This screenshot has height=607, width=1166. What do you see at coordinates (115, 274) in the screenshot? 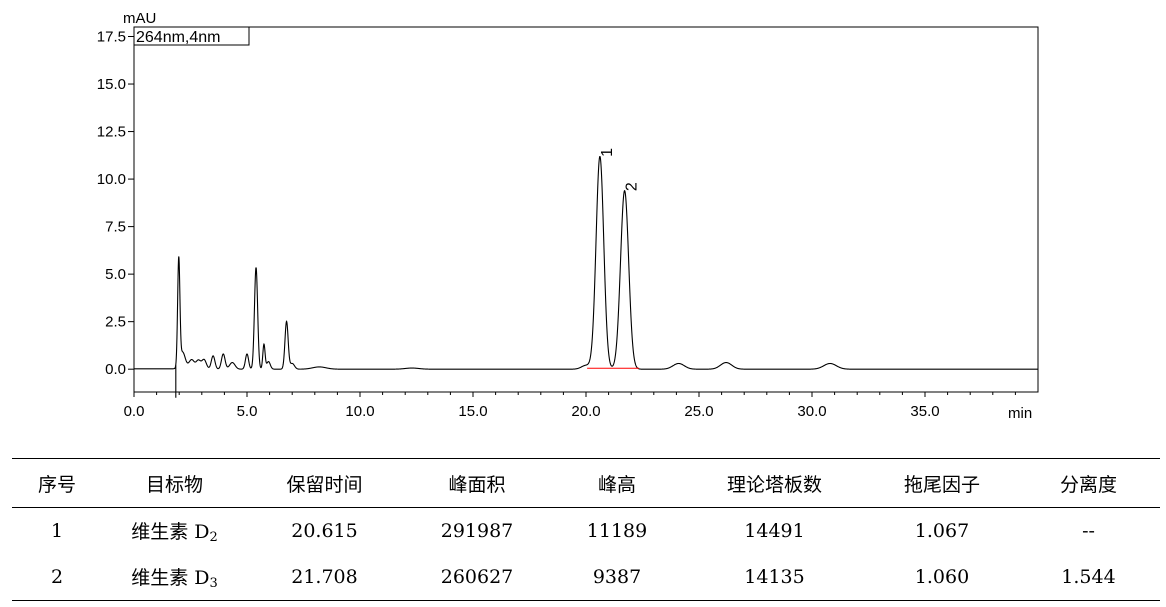
I see `y-tick-label: 5.0` at bounding box center [115, 274].